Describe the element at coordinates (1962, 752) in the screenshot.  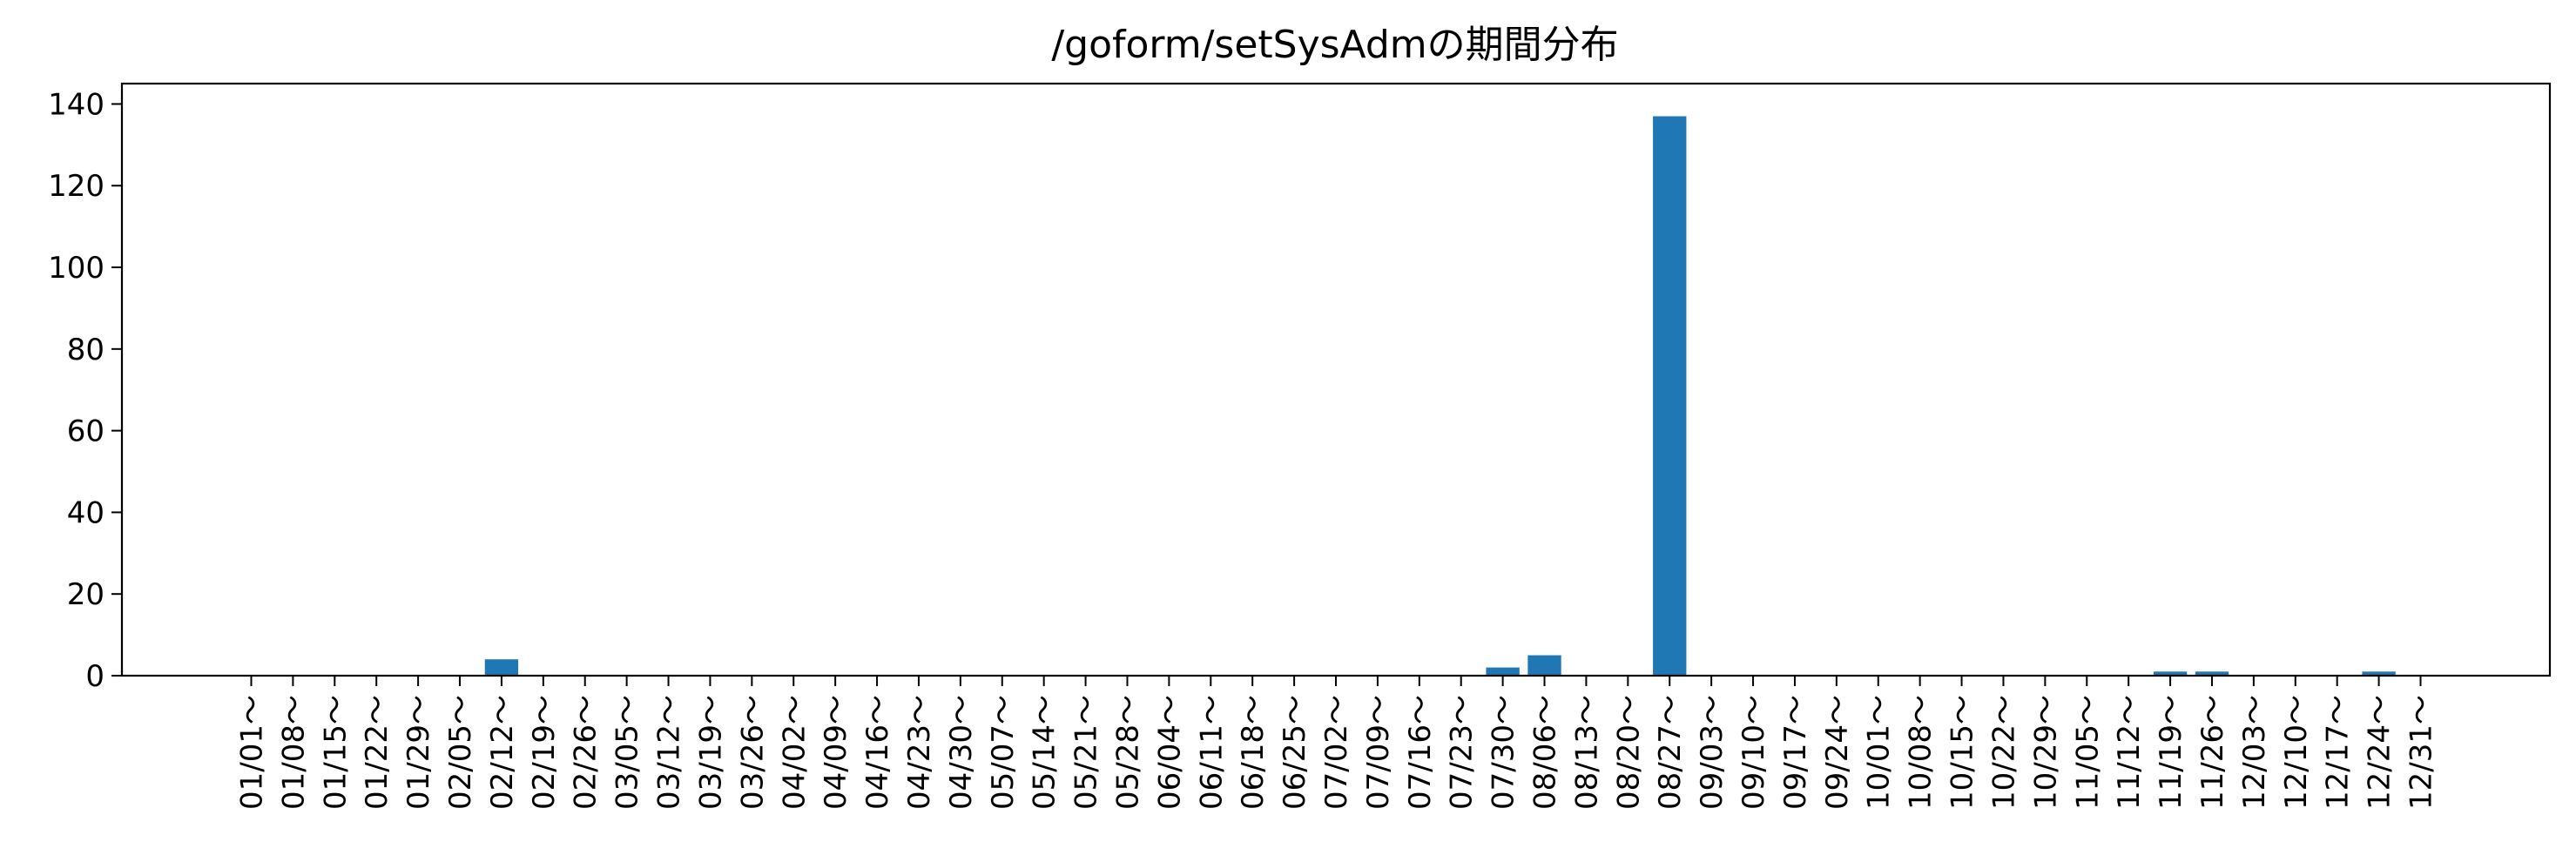
I see `x-tick-label: 10/15～` at that location.